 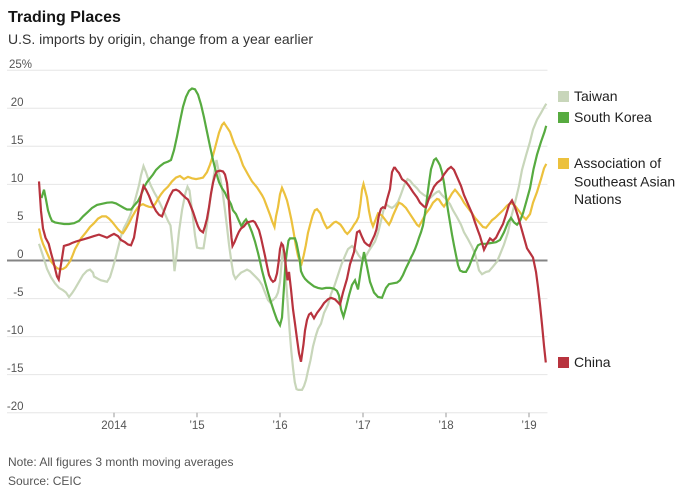 What do you see at coordinates (613, 117) in the screenshot?
I see `svg-text: South Korea` at bounding box center [613, 117].